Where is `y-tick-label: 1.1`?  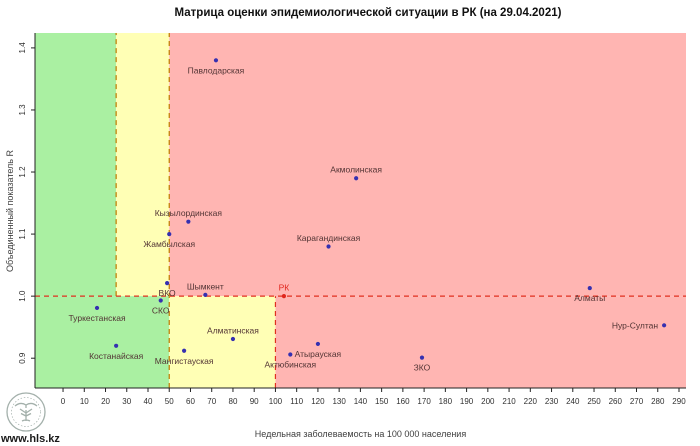 y-tick-label: 1.1 is located at coordinates (22, 234).